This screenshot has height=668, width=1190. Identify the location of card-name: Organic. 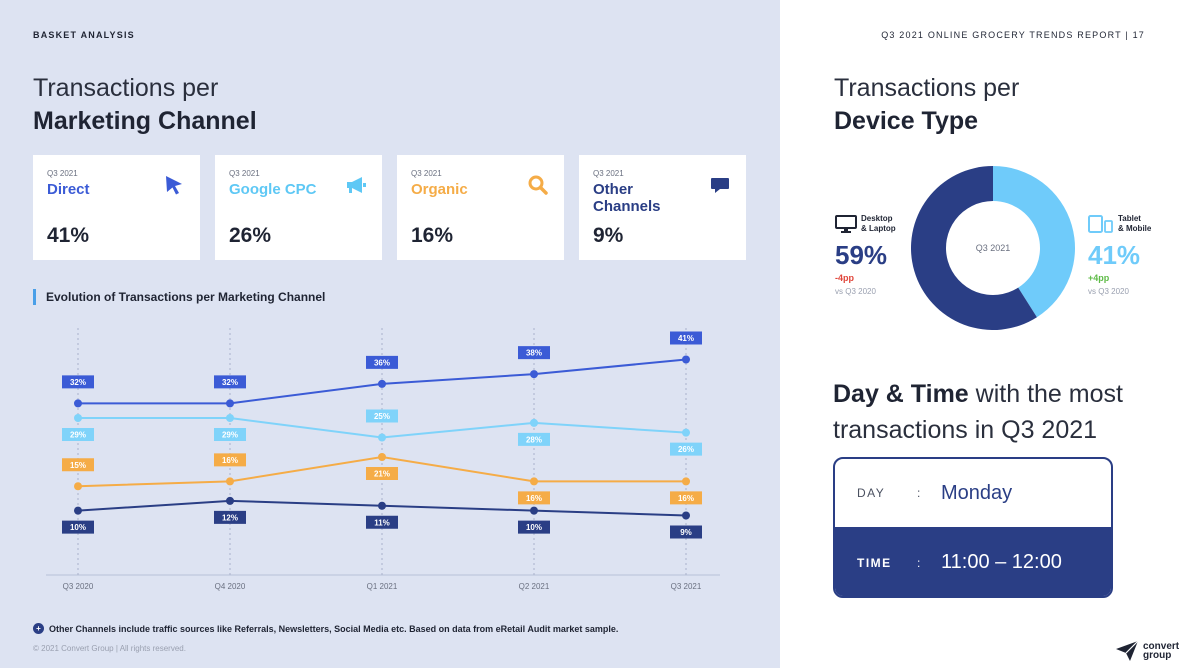
(439, 189).